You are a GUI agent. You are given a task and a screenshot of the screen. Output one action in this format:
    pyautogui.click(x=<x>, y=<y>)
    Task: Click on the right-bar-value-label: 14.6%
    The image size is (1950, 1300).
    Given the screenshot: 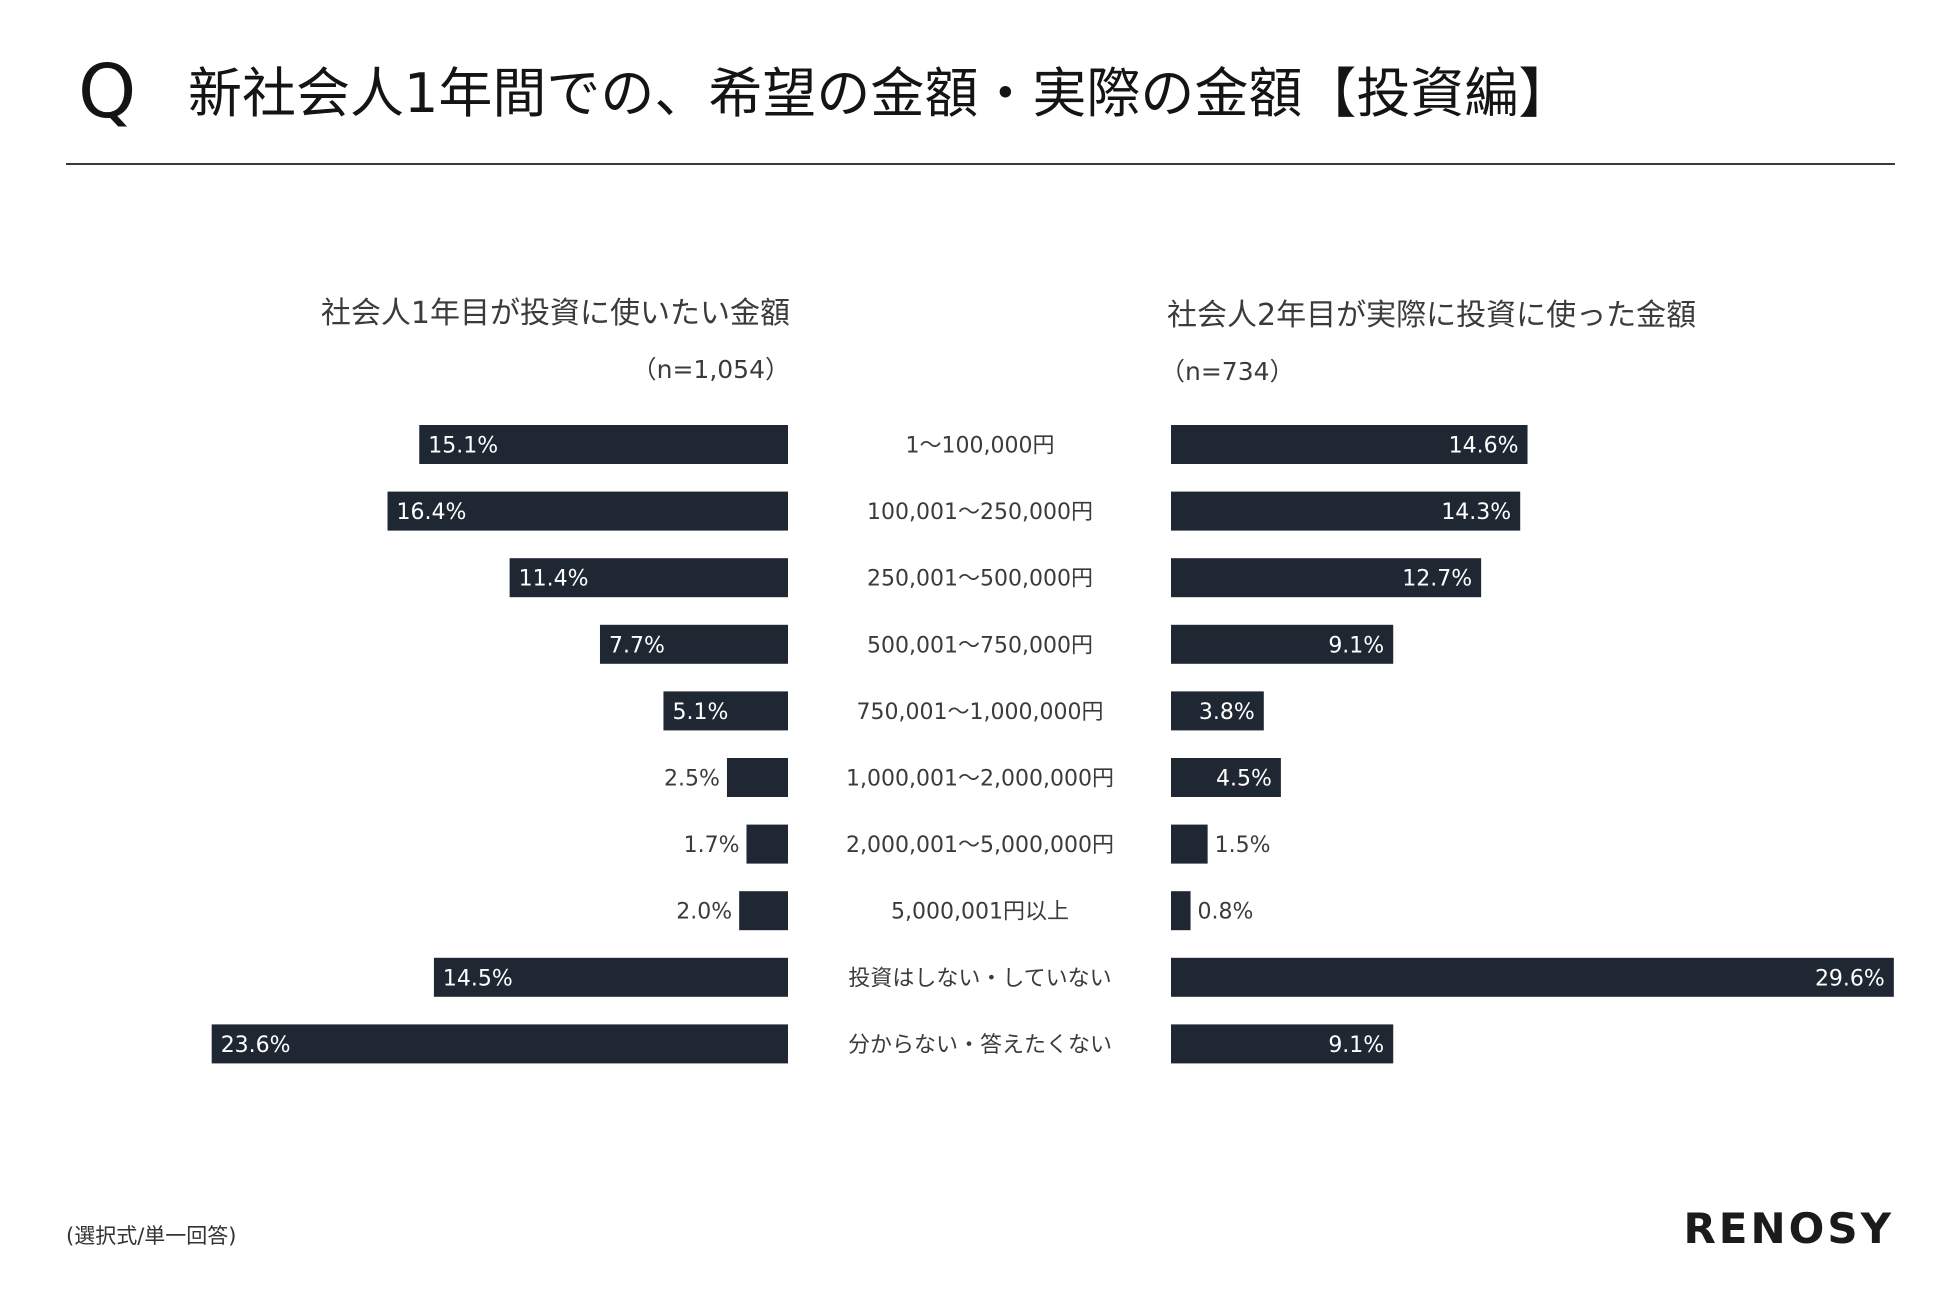 What is the action you would take?
    pyautogui.click(x=1484, y=446)
    